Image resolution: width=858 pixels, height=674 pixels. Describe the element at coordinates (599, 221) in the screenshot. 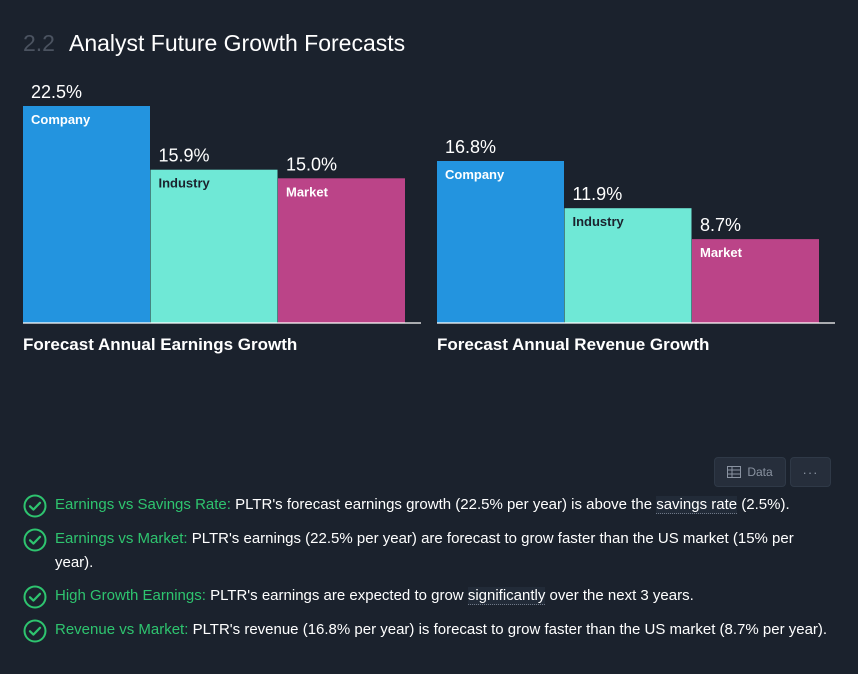

I see `revenue-category-label-industry: Industry` at that location.